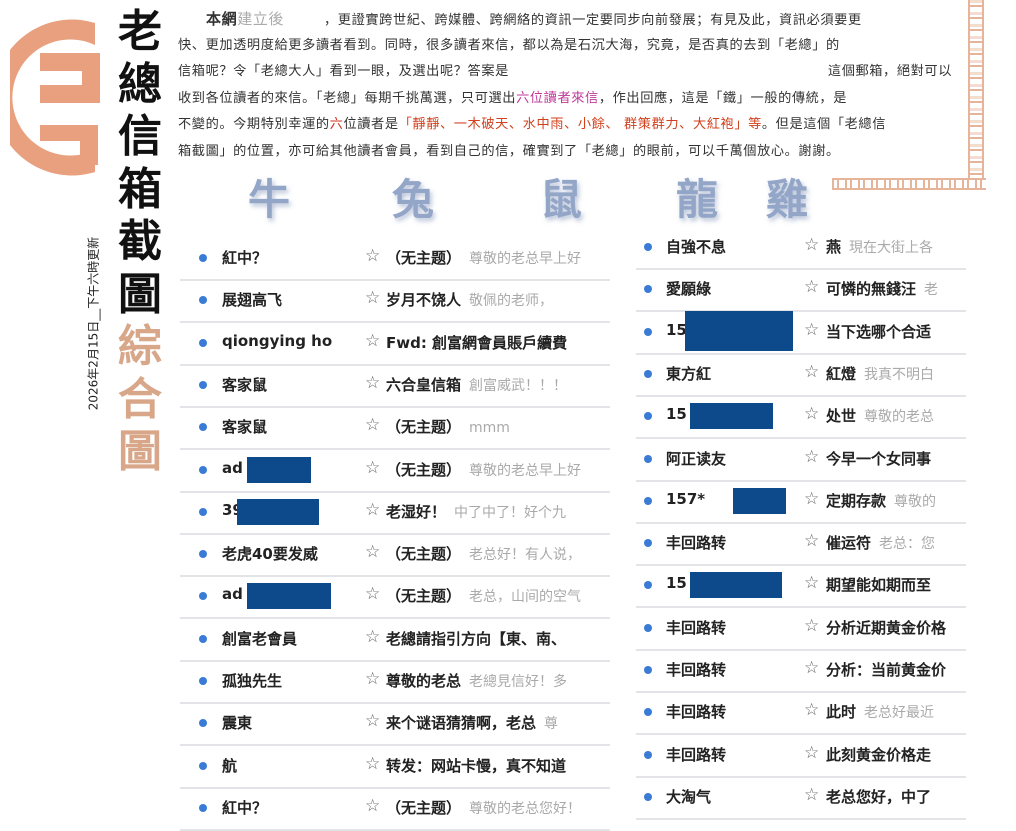 The image size is (1016, 831). I want to click on subject-text: （无主题）, so click(424, 596).